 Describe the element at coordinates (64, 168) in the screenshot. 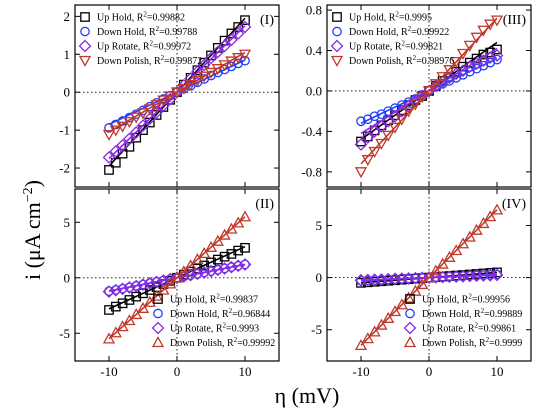

I see `y-tick-label: -2` at that location.